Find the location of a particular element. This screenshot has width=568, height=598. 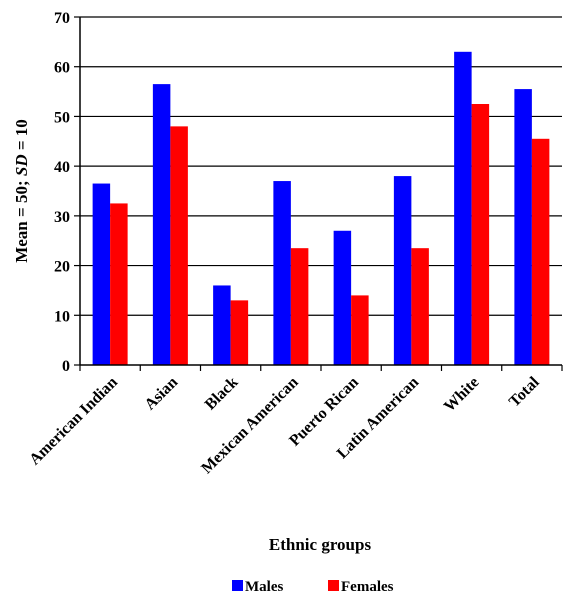

x-axis-title: Ethnic groups is located at coordinates (320, 544).